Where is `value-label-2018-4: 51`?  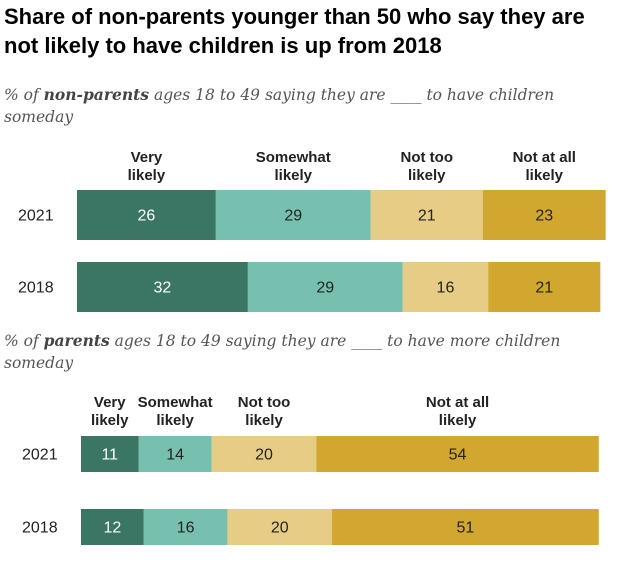
value-label-2018-4: 51 is located at coordinates (466, 528).